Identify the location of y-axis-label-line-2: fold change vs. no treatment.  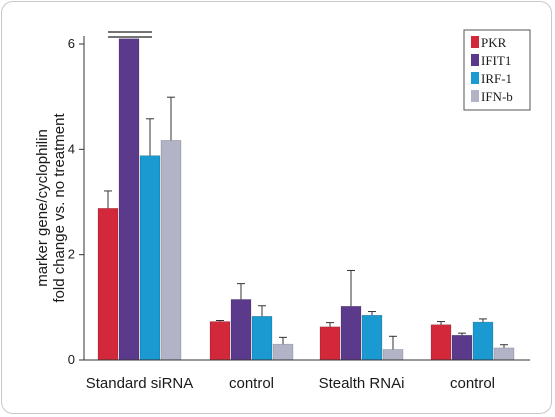
(59, 208).